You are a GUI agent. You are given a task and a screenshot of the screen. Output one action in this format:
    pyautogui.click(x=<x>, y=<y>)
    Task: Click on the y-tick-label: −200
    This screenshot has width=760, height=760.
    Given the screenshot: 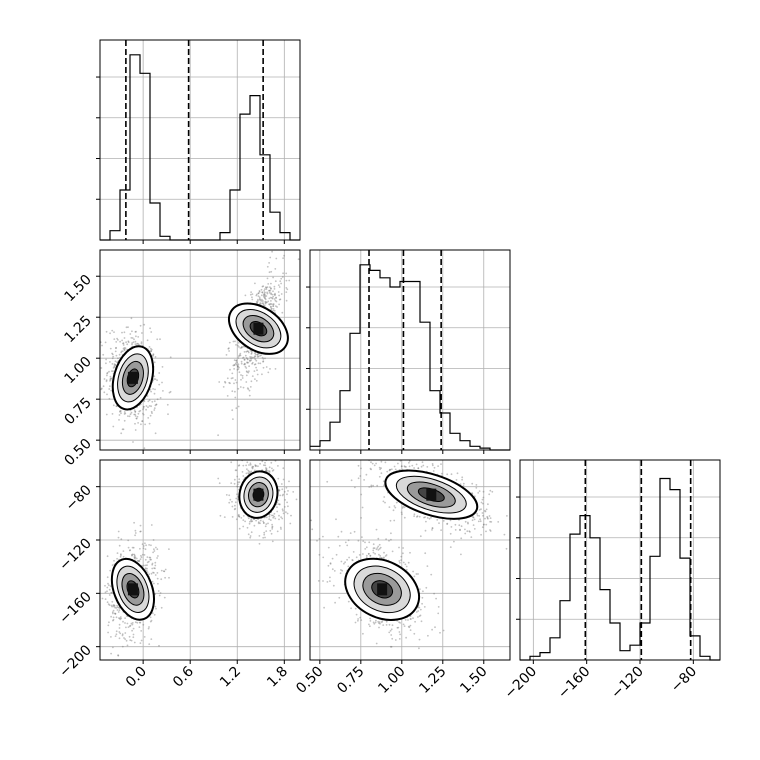 What is the action you would take?
    pyautogui.click(x=75, y=661)
    